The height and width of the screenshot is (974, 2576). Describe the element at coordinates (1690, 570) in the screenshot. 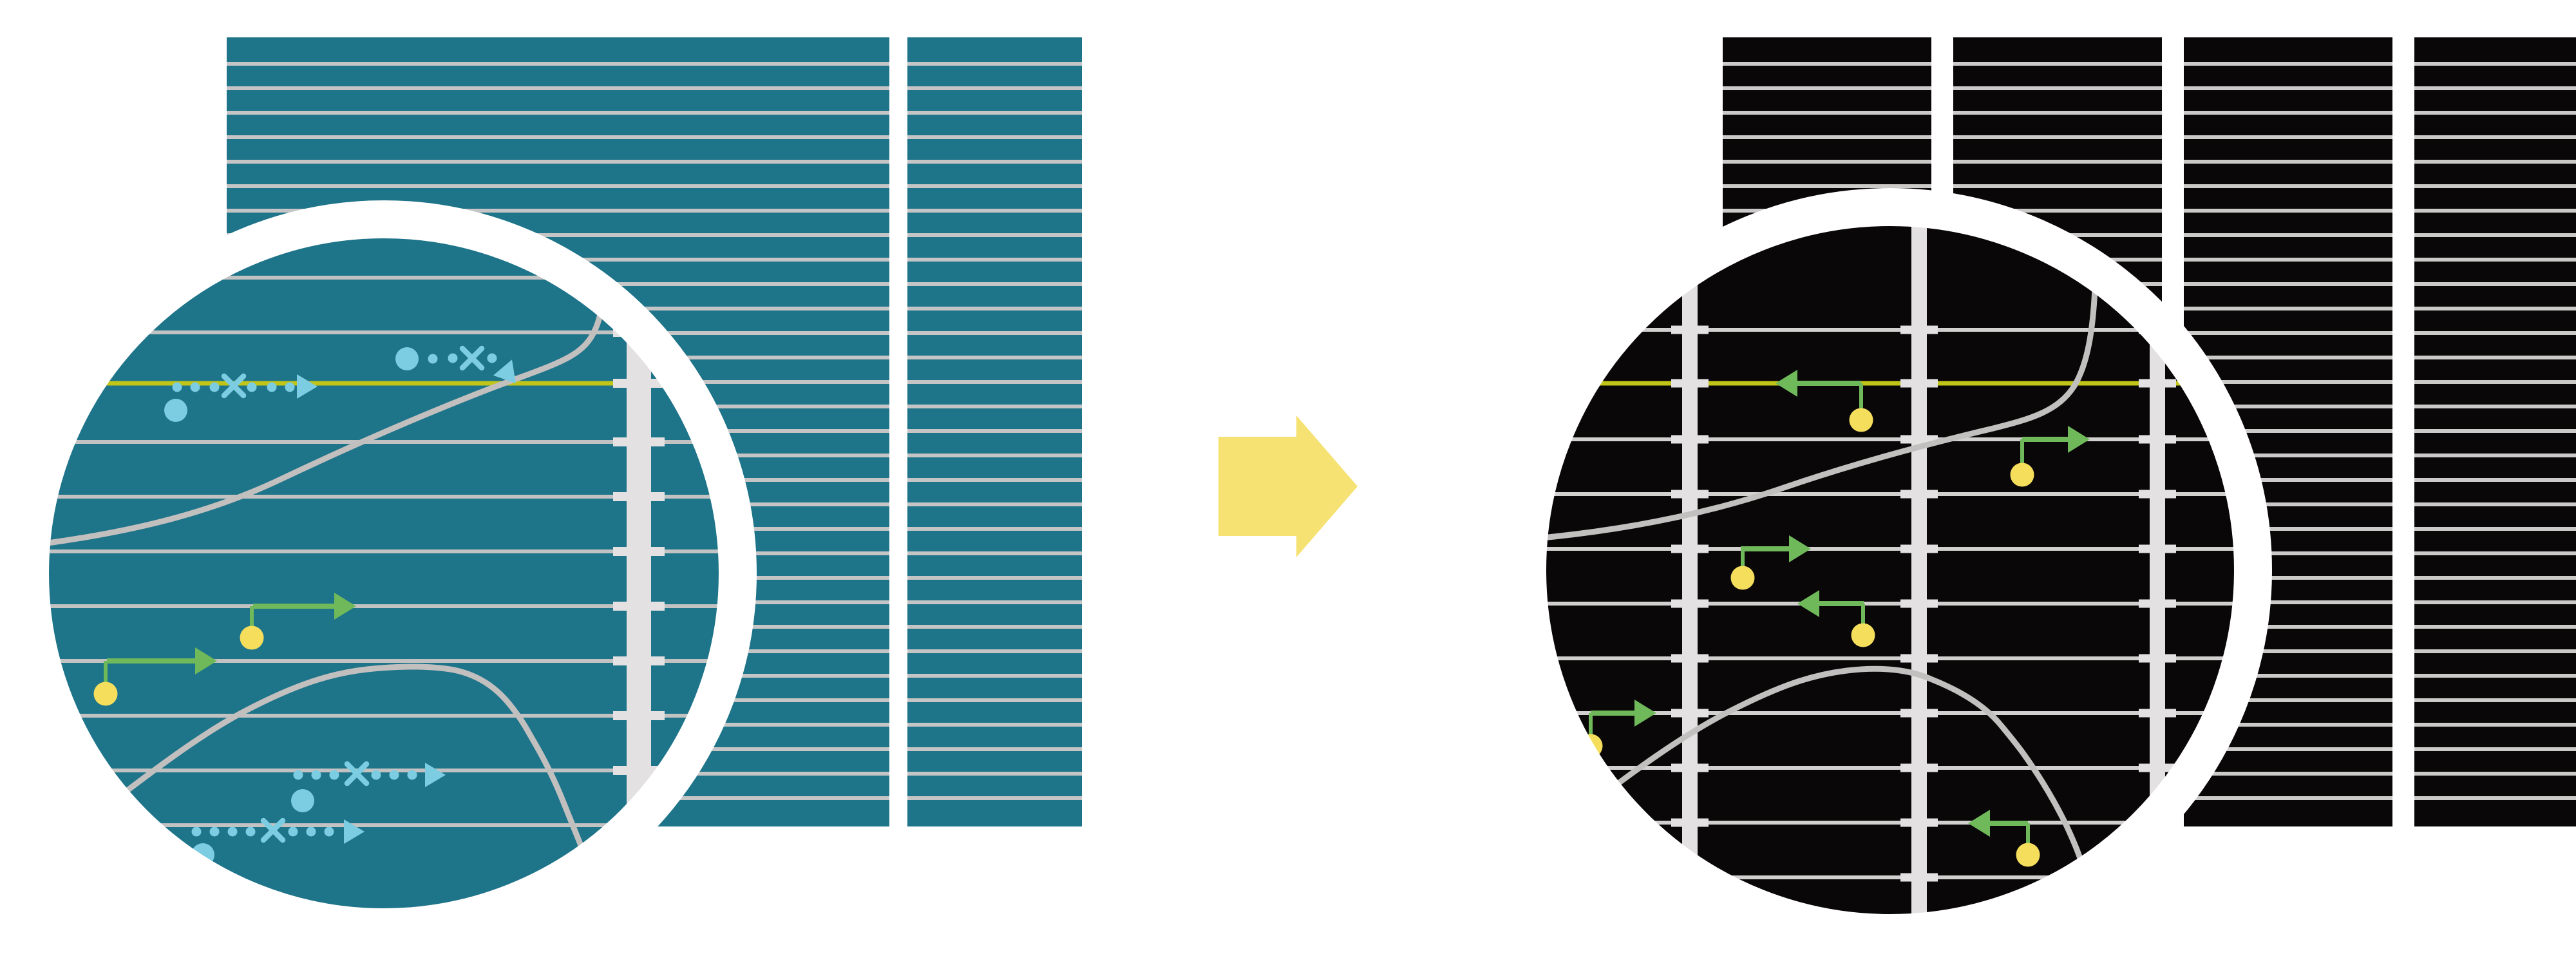

I see `busbar` at that location.